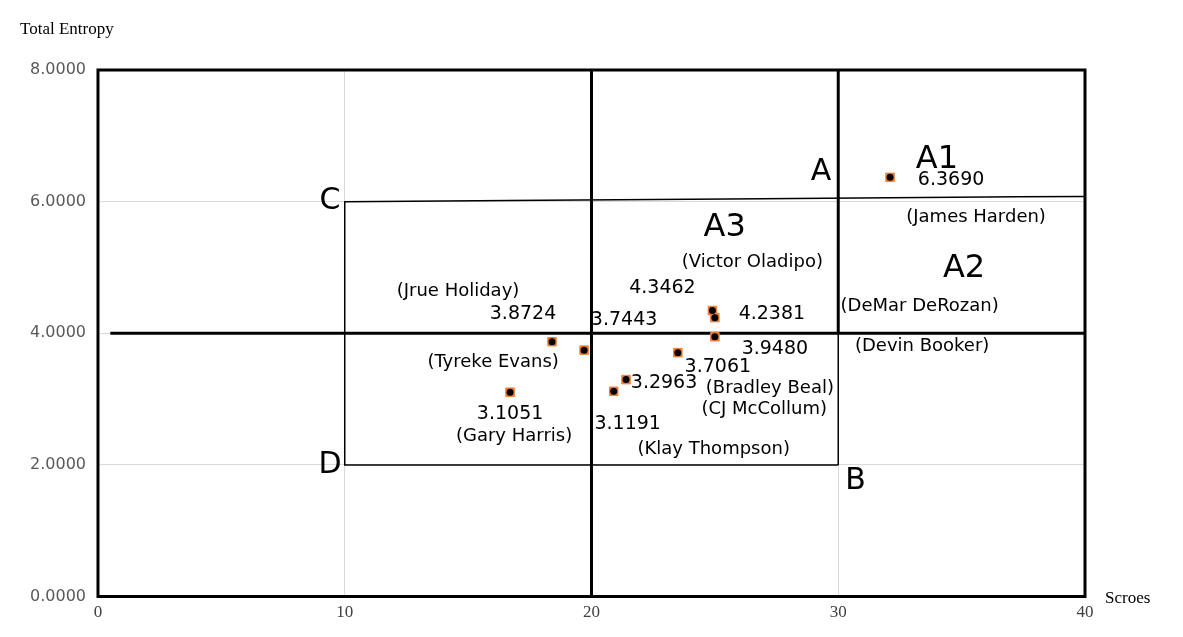 The width and height of the screenshot is (1183, 637). What do you see at coordinates (510, 412) in the screenshot?
I see `data-label: 3.1051` at bounding box center [510, 412].